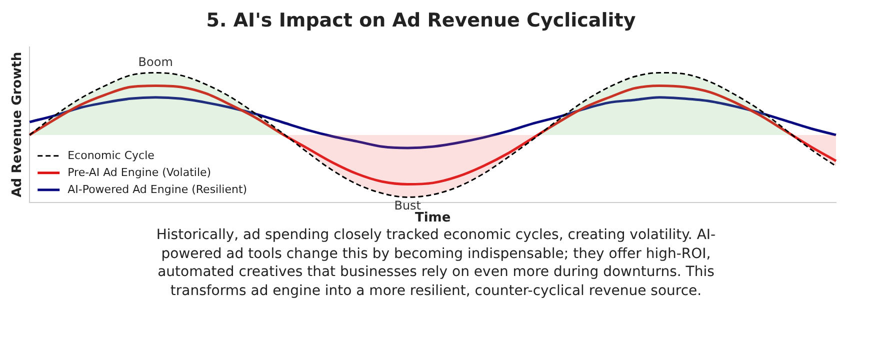 The width and height of the screenshot is (872, 350). Describe the element at coordinates (436, 263) in the screenshot. I see `text: Historically, ad spending closely tracked economic cycles, creating volatility. AI-powered ad tools change this by becoming indispensable; they offer high-ROI, automated creatives that businesses rely on even more during downturns. This transforms ad engine into a more resilient, counter-cyclical revenue source.` at that location.